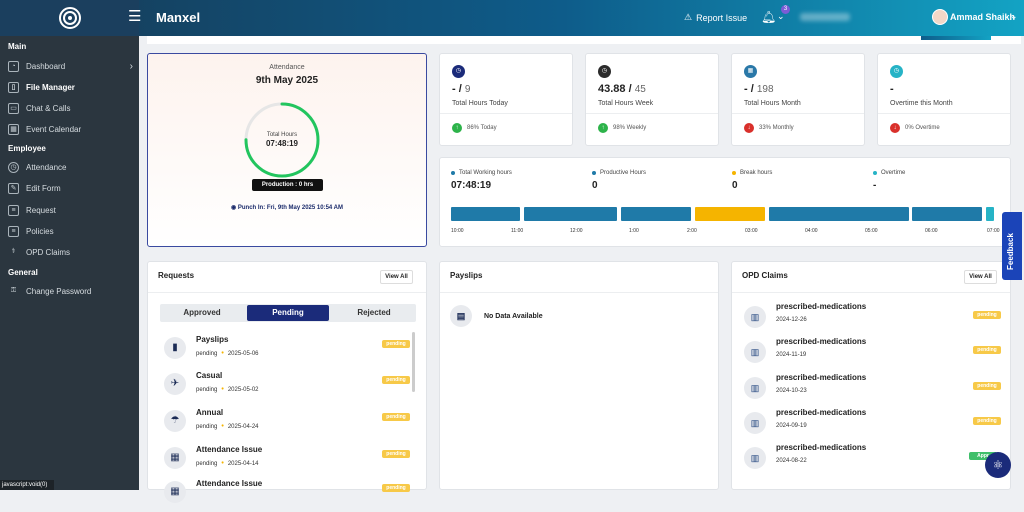  What do you see at coordinates (485, 173) in the screenshot?
I see `timeline-label: Total Working hours` at bounding box center [485, 173].